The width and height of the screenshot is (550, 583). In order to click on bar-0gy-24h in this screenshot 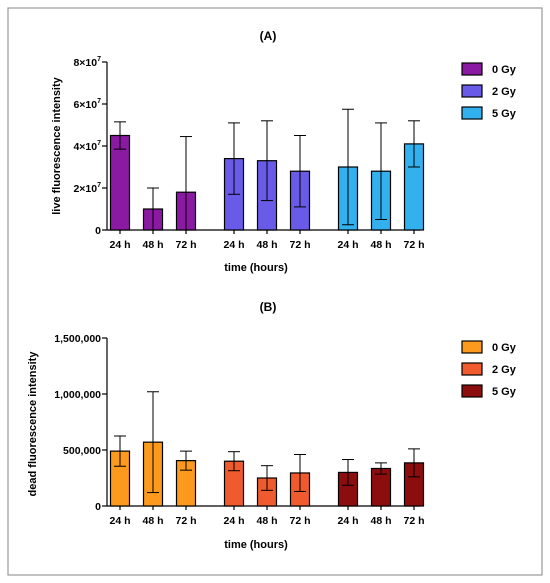, I will do `click(120, 182)`.